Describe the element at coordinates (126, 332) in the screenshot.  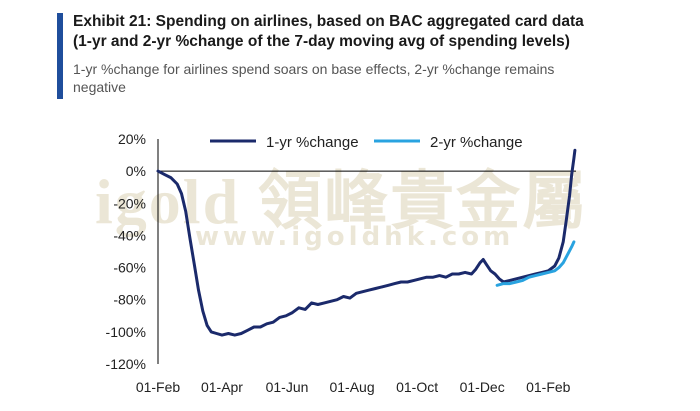
I see `y-tick-label: -100%` at that location.